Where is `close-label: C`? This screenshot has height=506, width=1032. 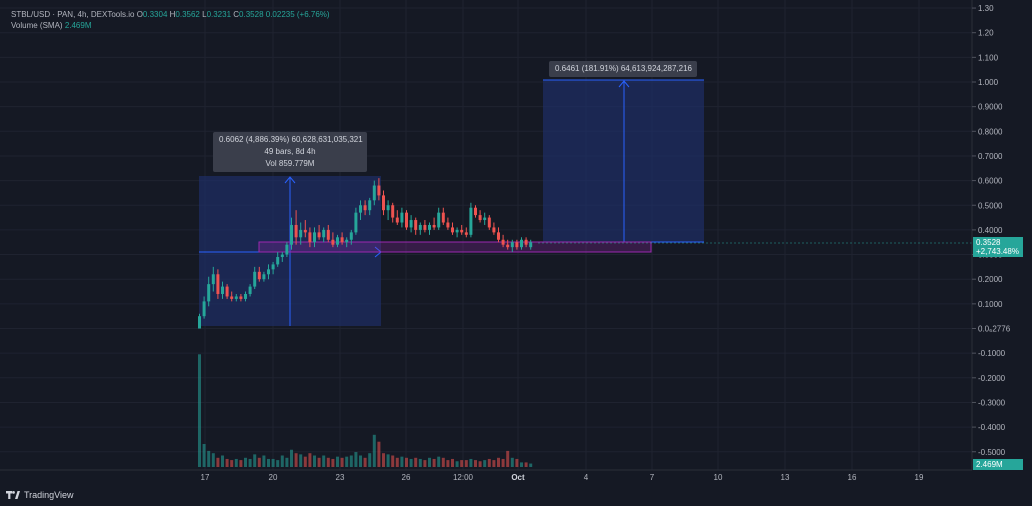 close-label: C is located at coordinates (236, 14).